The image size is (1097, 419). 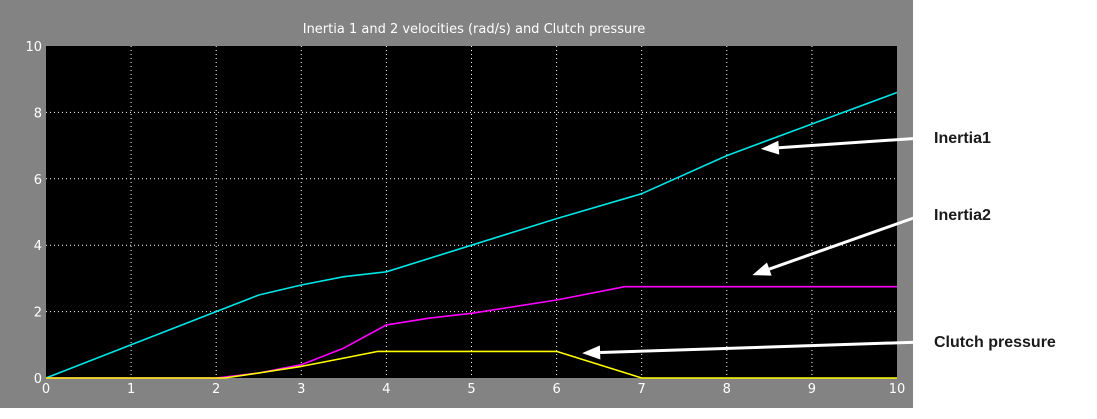 What do you see at coordinates (642, 389) in the screenshot?
I see `x-tick-label: 7` at bounding box center [642, 389].